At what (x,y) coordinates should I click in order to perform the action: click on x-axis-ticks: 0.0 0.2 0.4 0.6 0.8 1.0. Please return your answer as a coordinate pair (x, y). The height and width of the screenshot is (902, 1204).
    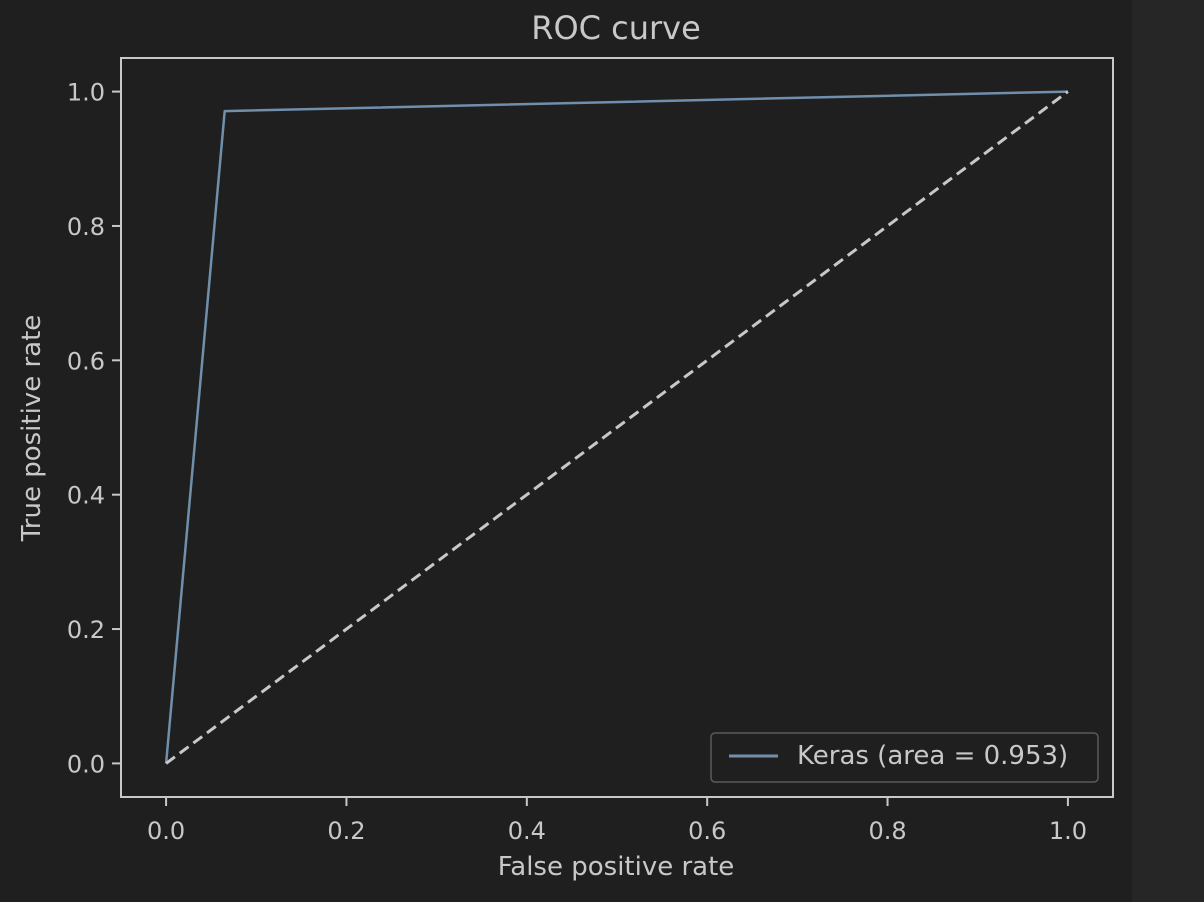
    Looking at the image, I should click on (617, 821).